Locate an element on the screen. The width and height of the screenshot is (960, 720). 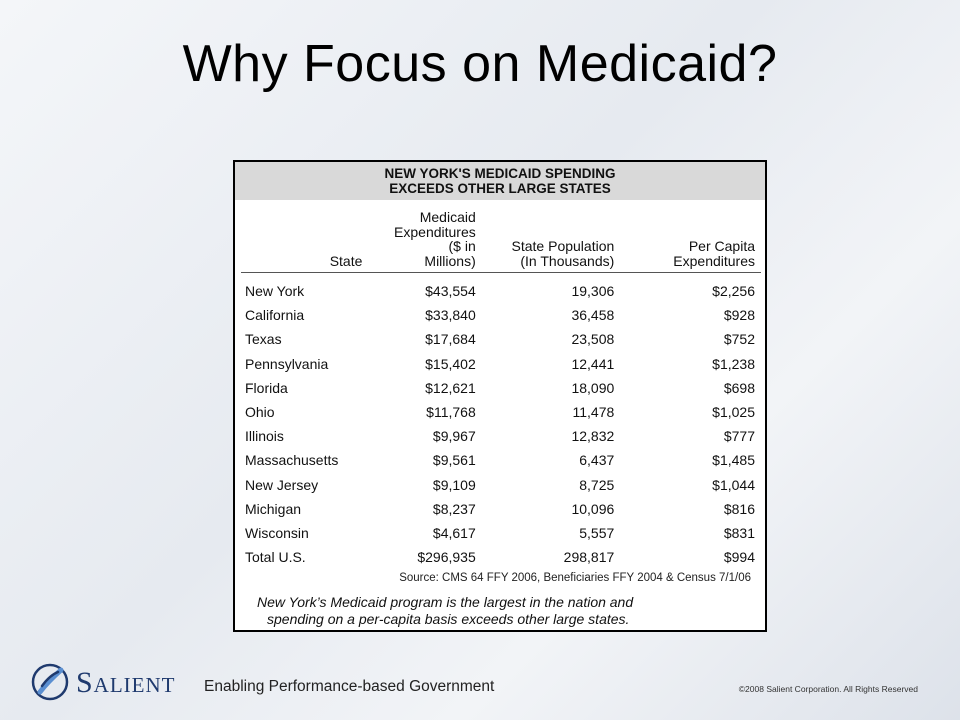
table-row: Illinois $9,967 12,832 $777 is located at coordinates (501, 436).